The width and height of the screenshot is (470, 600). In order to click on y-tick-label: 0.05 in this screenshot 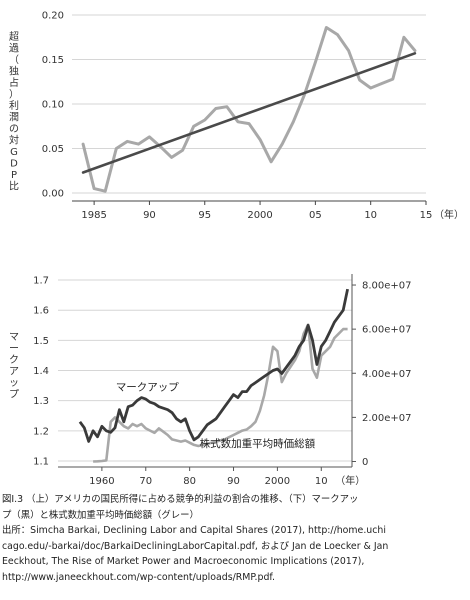, I will do `click(53, 149)`.